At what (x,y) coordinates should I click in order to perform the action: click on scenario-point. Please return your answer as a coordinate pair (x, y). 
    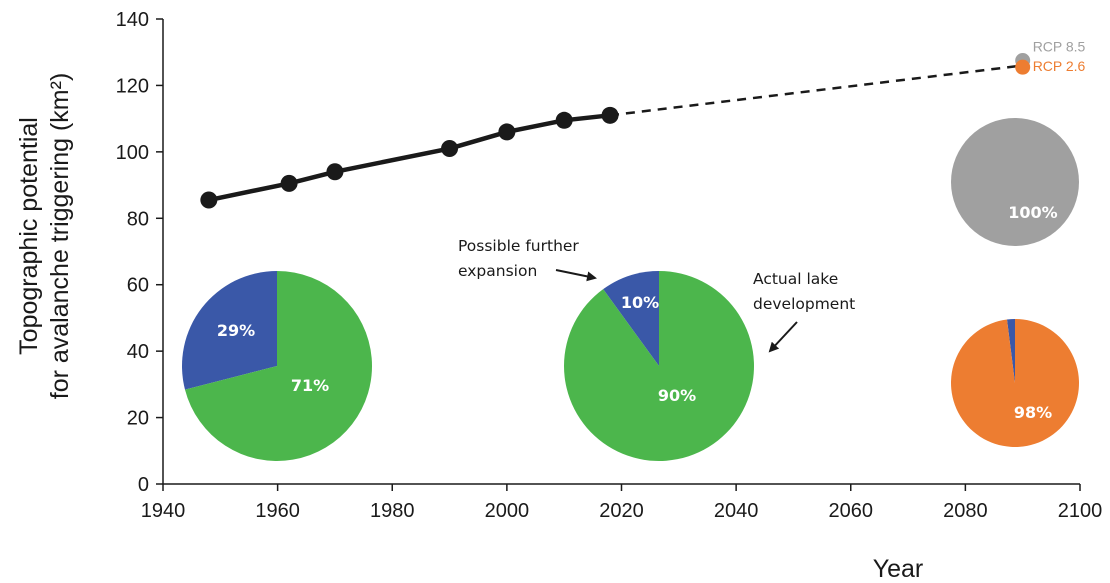
    Looking at the image, I should click on (1023, 67).